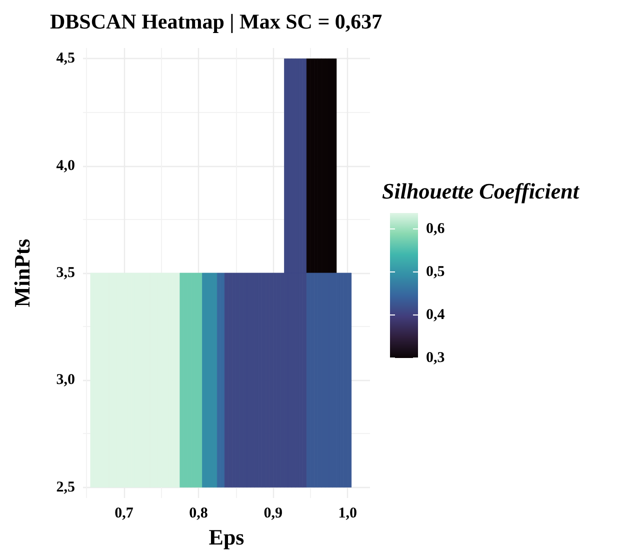  Describe the element at coordinates (216, 22) in the screenshot. I see `chart-title: DBSCAN Heatmap | Max SC = 0,637` at that location.